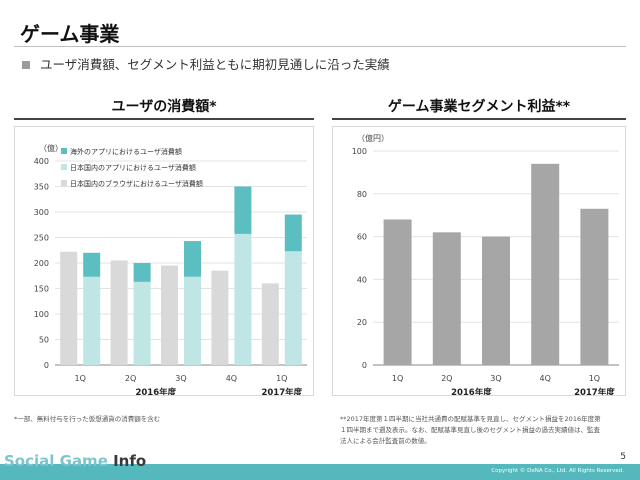 This screenshot has height=480, width=640. I want to click on left-x-tick-label: 3Q, so click(180, 378).